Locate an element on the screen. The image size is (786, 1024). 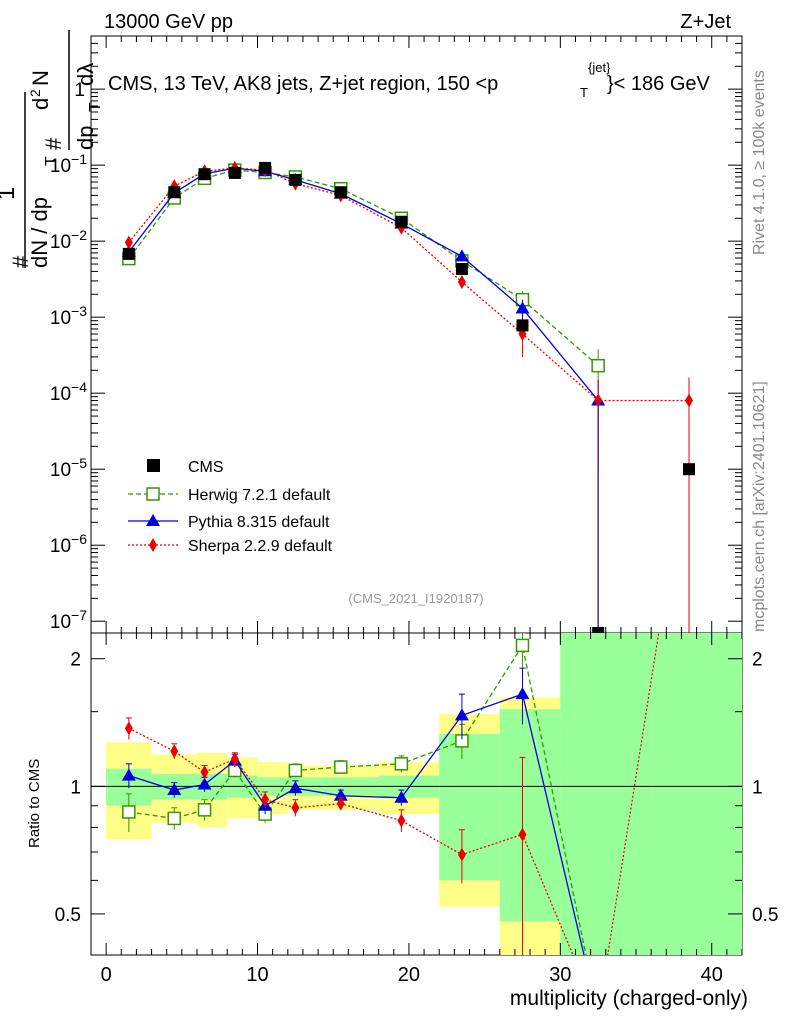
x-axis-label: multiplicity (charged-only) is located at coordinates (629, 998).